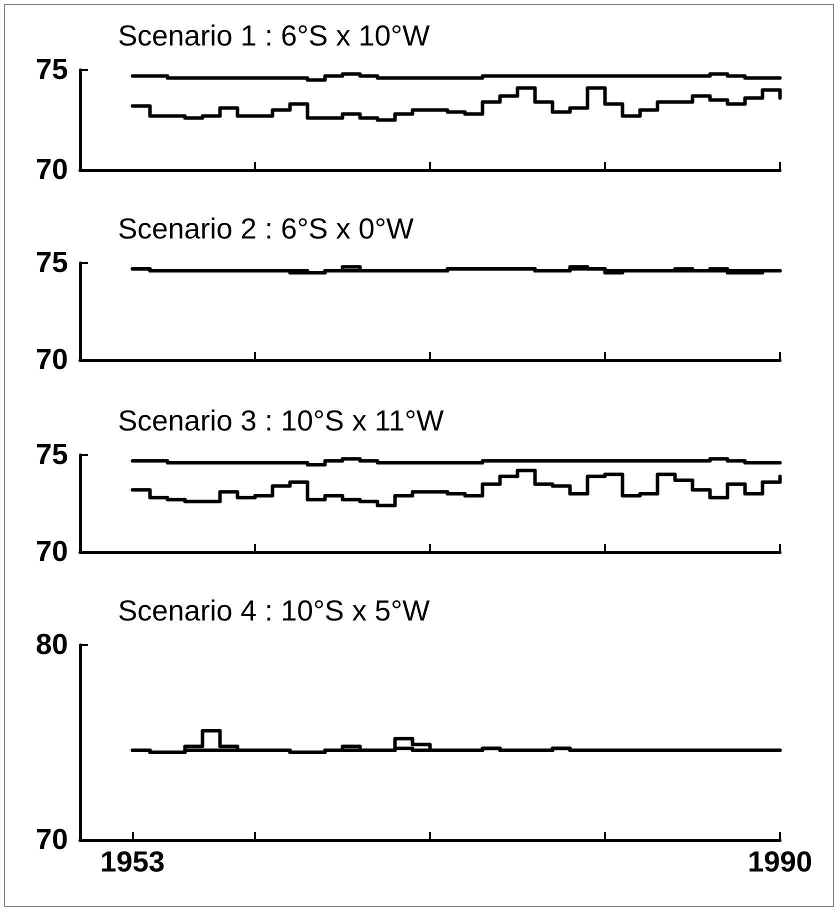  Describe the element at coordinates (780, 862) in the screenshot. I see `x-tick-label: 1990` at that location.